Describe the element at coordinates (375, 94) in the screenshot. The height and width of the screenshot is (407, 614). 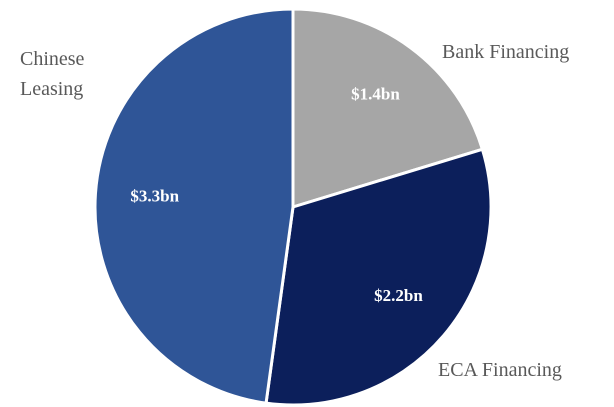
I see `value-label: $1.4bn` at that location.